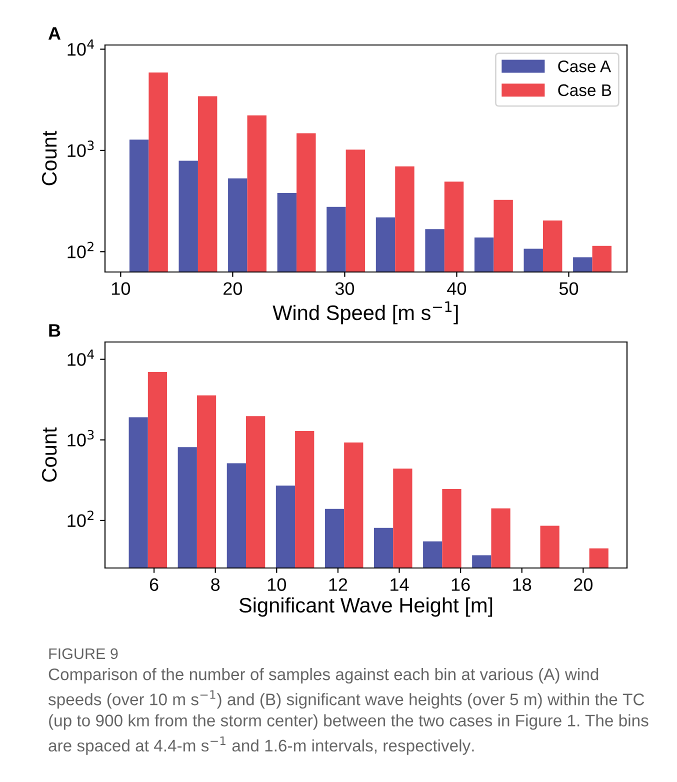  What do you see at coordinates (365, 312) in the screenshot?
I see `x-axis-title: Wind Speed [m s$^{−1}$]` at bounding box center [365, 312].